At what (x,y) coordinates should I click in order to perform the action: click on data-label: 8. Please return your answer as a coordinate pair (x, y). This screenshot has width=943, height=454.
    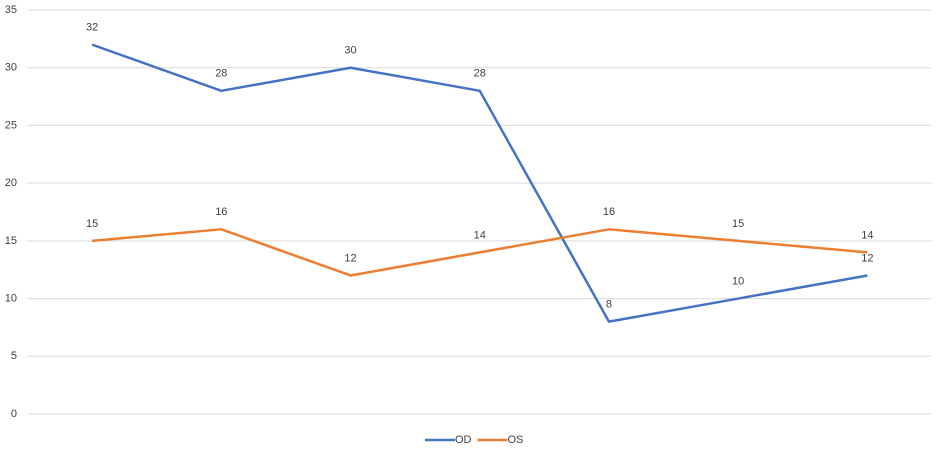
    Looking at the image, I should click on (609, 305).